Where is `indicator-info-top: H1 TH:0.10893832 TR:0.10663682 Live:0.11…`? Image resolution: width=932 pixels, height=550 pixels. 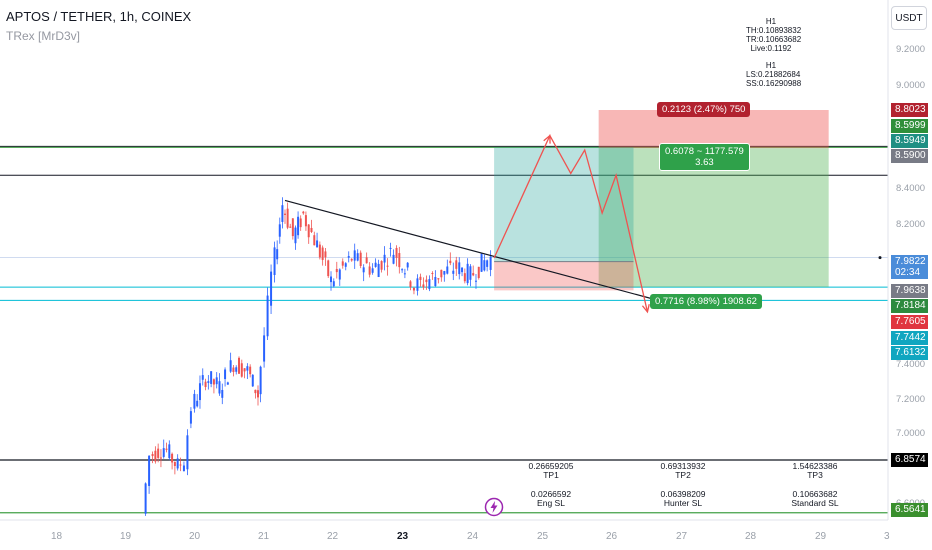 indicator-info-top: H1 TH:0.10893832 TR:0.10663682 Live:0.11… is located at coordinates (773, 35).